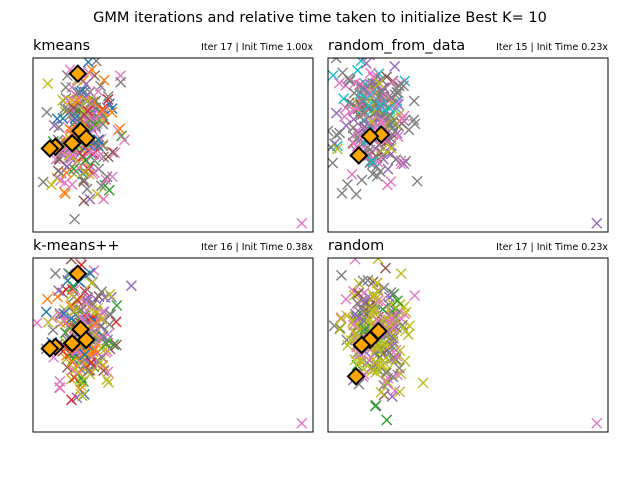  I want to click on subplot-subtitle: Iter 15 | Init Time 0.23x, so click(552, 47).